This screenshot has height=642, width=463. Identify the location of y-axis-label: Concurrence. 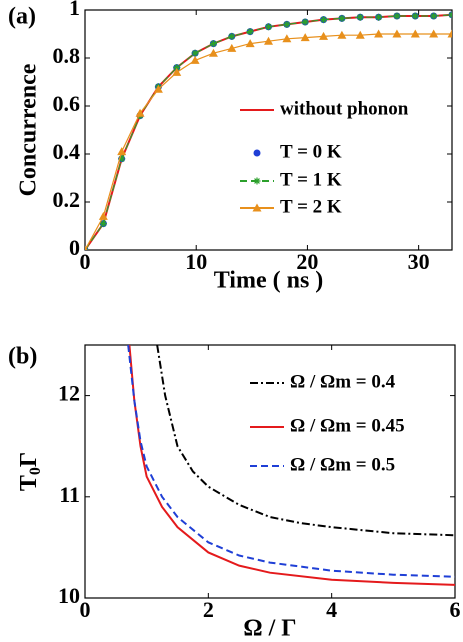
(29, 129).